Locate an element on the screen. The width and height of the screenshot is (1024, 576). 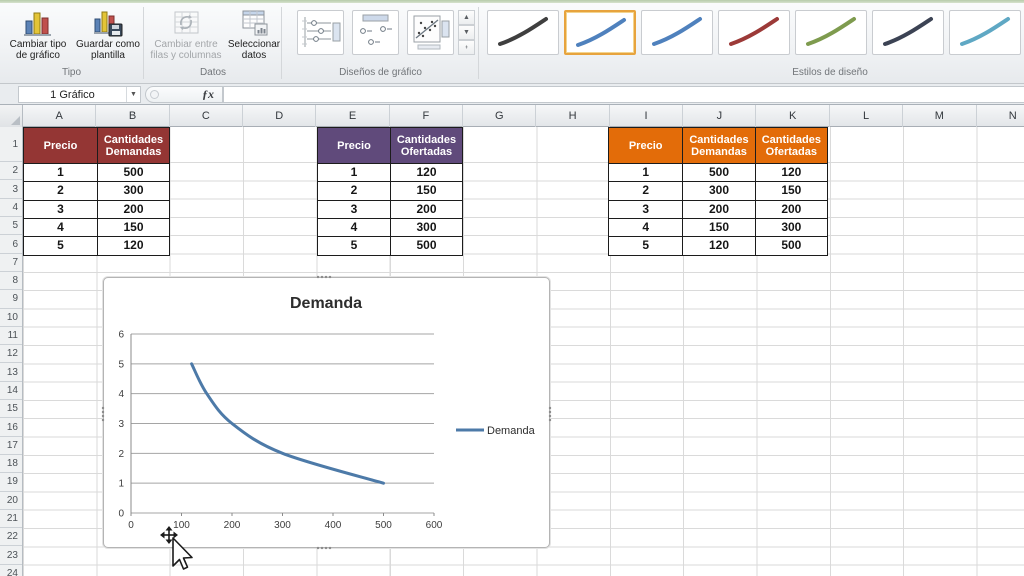
column-header-J: J is located at coordinates (720, 116).